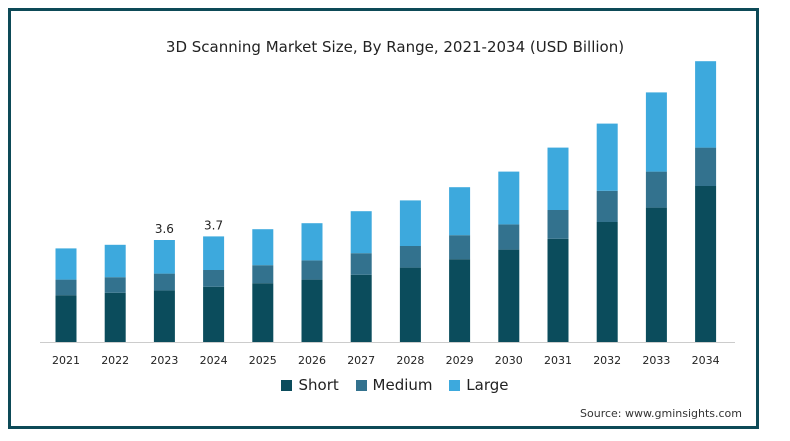 The image size is (790, 441). What do you see at coordinates (661, 413) in the screenshot?
I see `source-note: Source: www.gminsights.com` at bounding box center [661, 413].